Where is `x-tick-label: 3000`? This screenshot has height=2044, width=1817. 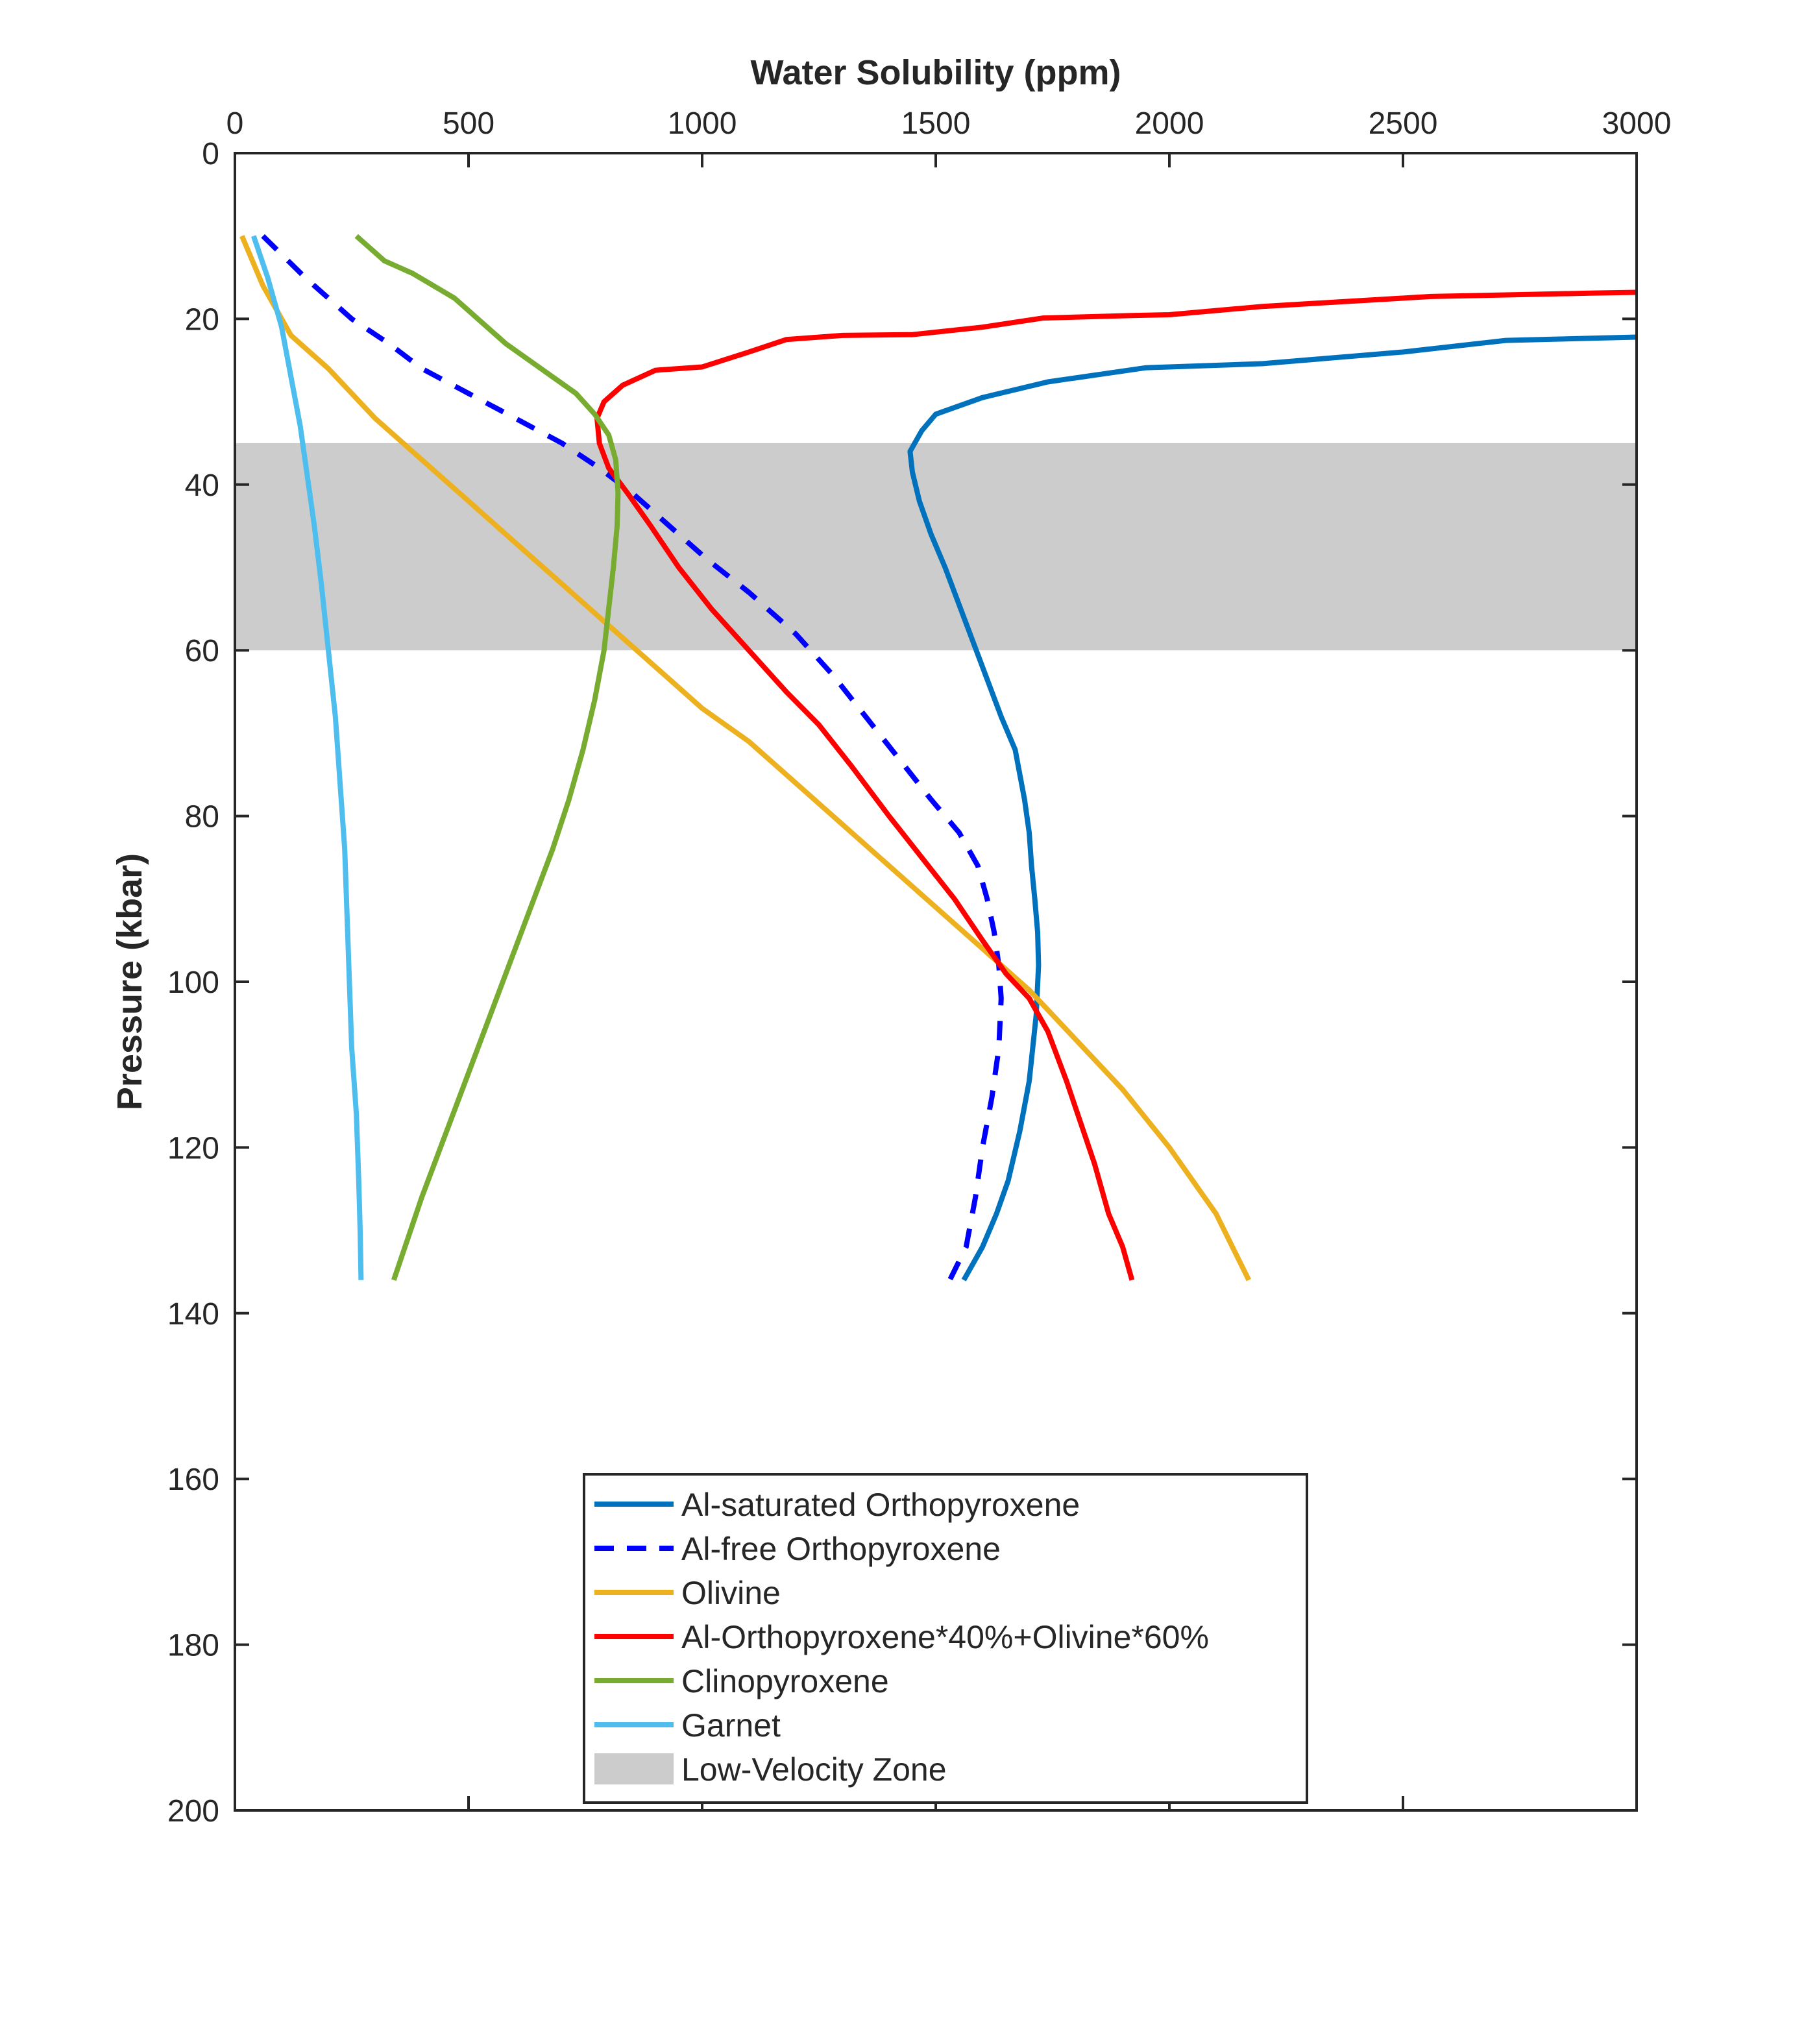 x-tick-label: 3000 is located at coordinates (1637, 123).